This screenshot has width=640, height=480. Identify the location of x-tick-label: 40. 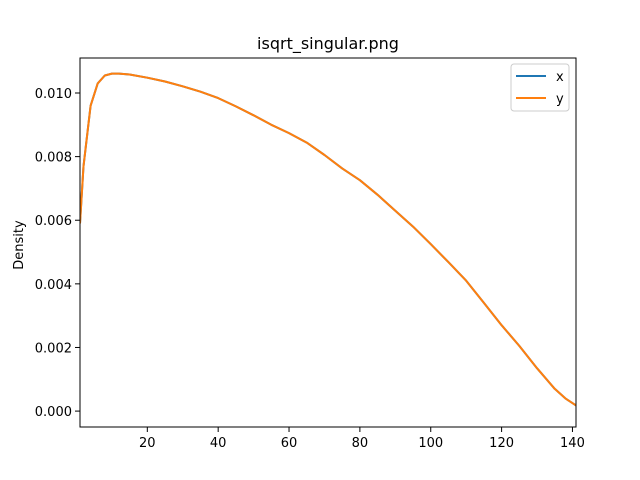
(218, 443).